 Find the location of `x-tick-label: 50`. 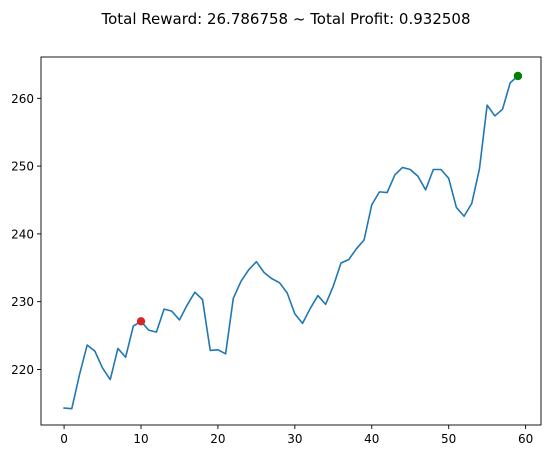

x-tick-label: 50 is located at coordinates (448, 439).